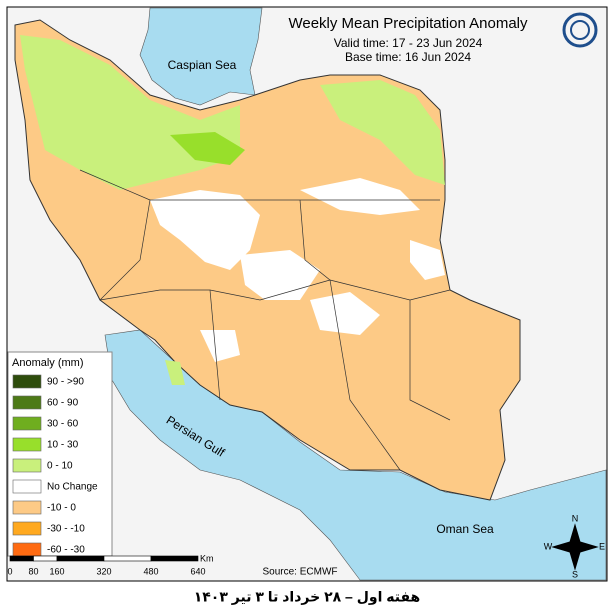 This screenshot has width=614, height=614. What do you see at coordinates (63, 445) in the screenshot?
I see `legend-label: 10 - 30` at bounding box center [63, 445].